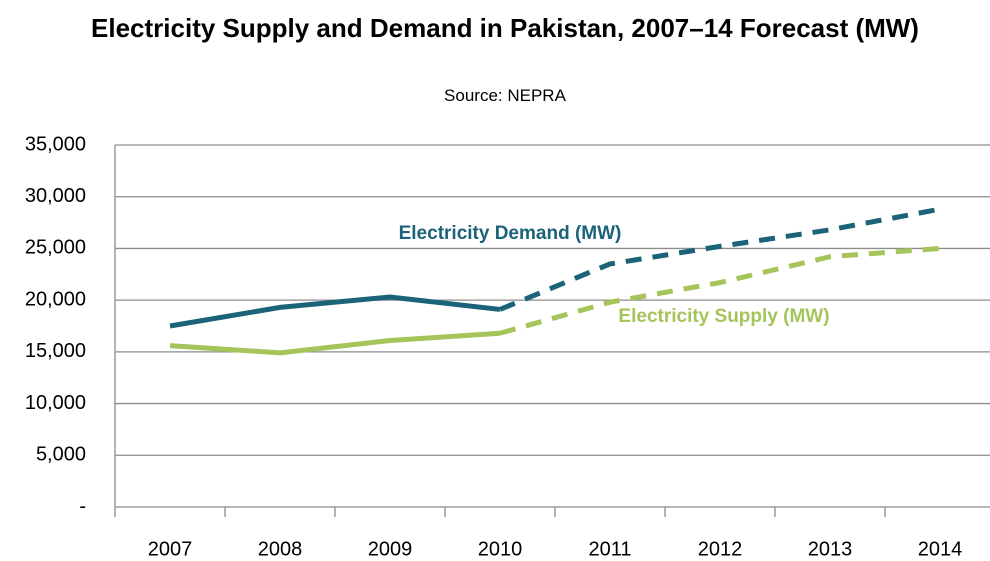  What do you see at coordinates (830, 549) in the screenshot?
I see `x-tick-label: 2013` at bounding box center [830, 549].